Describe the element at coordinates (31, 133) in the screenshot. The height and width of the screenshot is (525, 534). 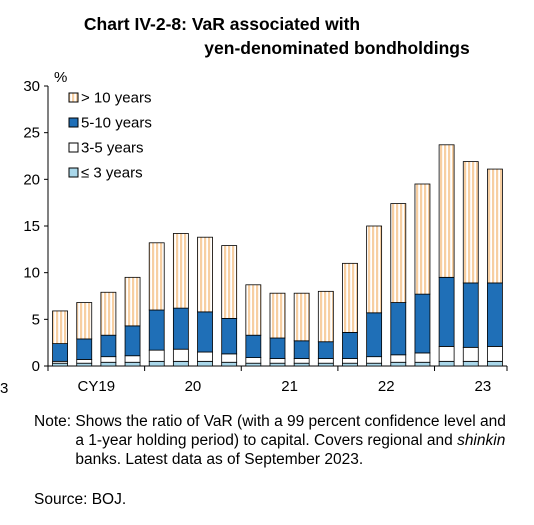
I see `y-tick-label: 25` at that location.